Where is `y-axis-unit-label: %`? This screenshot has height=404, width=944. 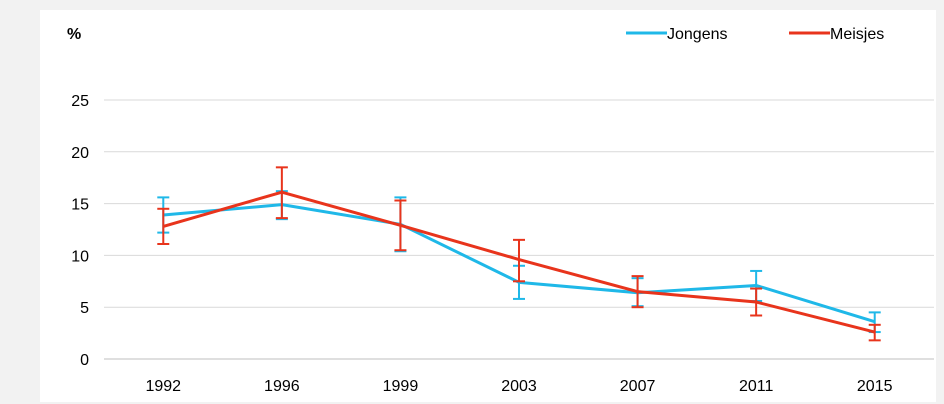 y-axis-unit-label: % is located at coordinates (74, 34).